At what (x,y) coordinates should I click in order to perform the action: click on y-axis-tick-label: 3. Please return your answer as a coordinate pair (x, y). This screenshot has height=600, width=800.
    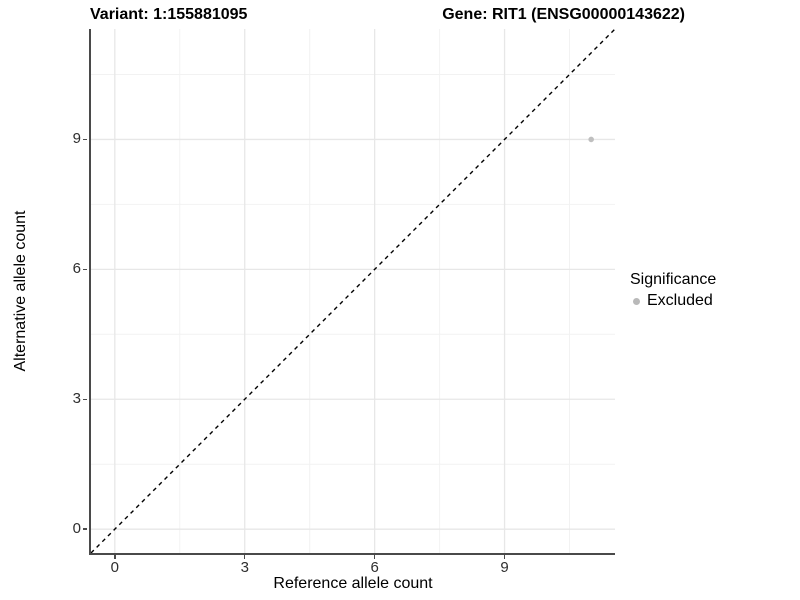
    Looking at the image, I should click on (76, 399).